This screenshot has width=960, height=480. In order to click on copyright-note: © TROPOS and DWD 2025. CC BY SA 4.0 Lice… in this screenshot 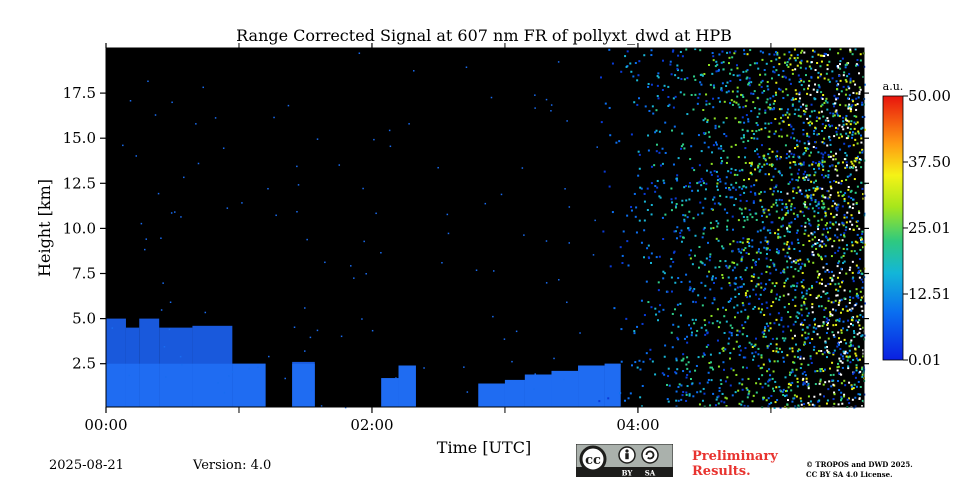, I will do `click(859, 470)`.